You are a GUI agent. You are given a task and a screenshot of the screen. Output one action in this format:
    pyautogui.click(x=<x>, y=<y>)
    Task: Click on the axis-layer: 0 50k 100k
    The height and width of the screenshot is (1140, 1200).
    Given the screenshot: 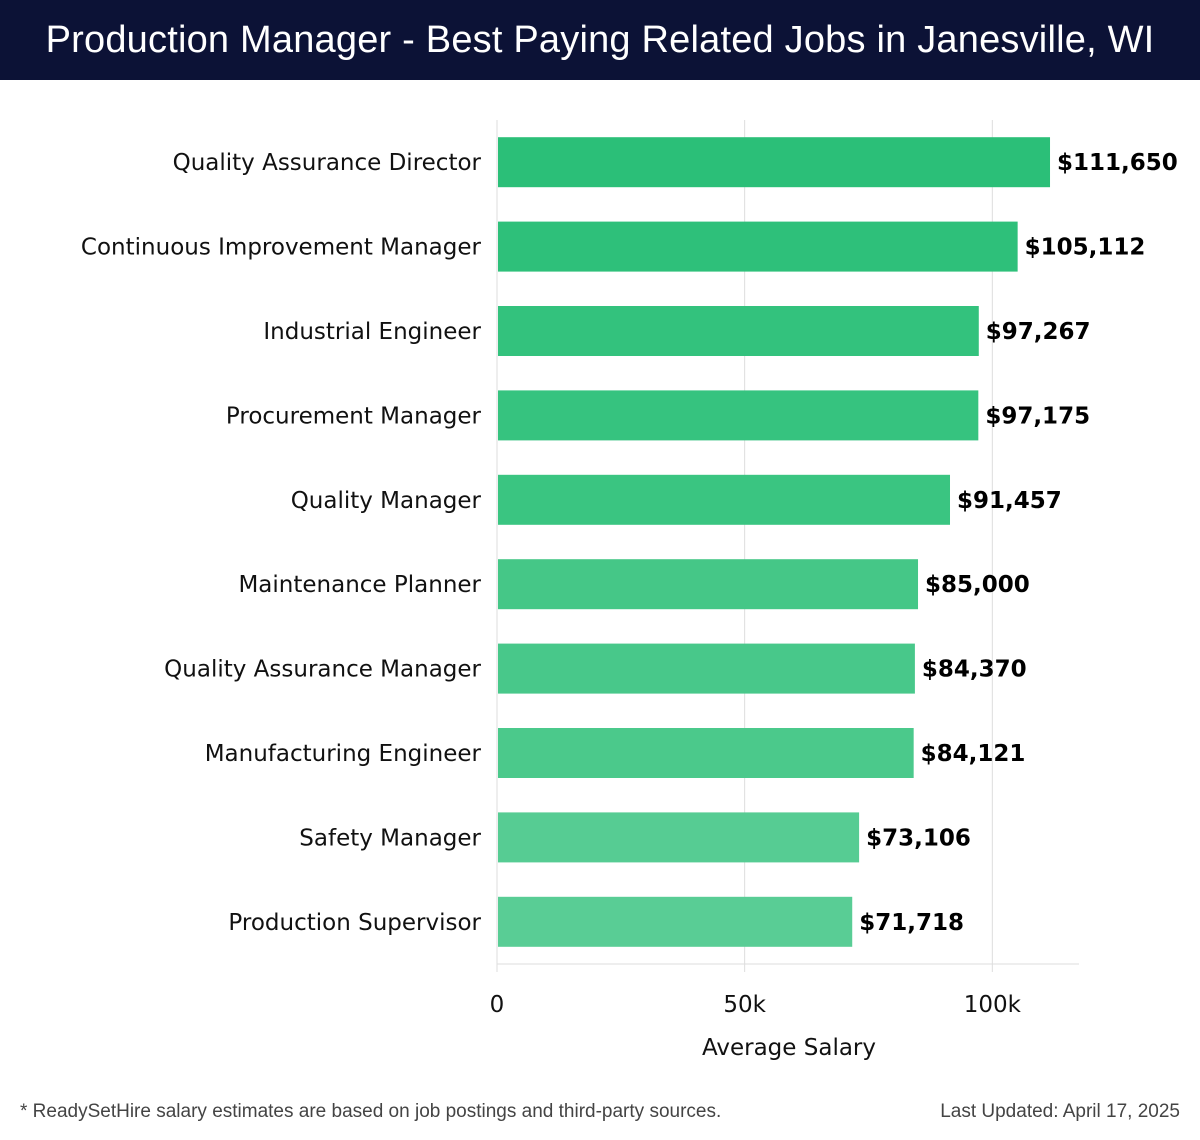 What is the action you would take?
    pyautogui.click(x=784, y=990)
    